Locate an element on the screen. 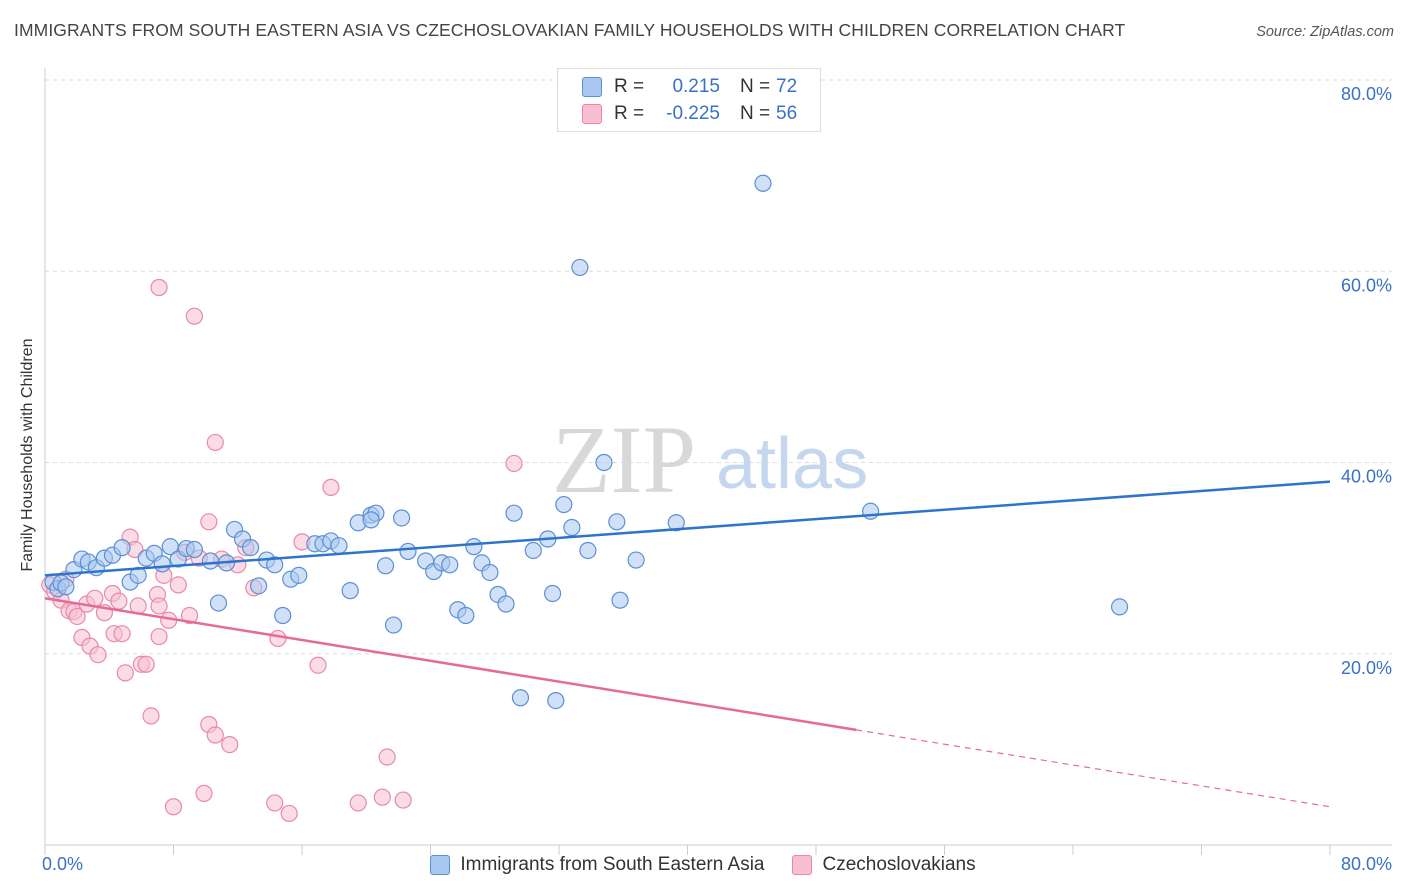  y-tick-label: 60.0% is located at coordinates (1366, 285).